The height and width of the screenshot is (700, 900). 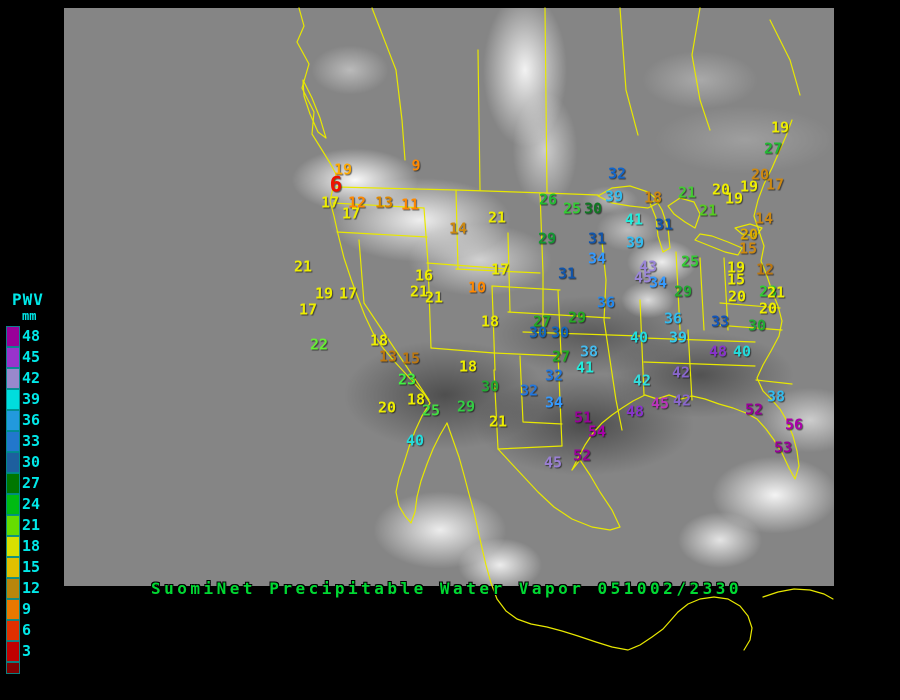 What do you see at coordinates (597, 431) in the screenshot?
I see `station-pwv-value: 54` at bounding box center [597, 431].